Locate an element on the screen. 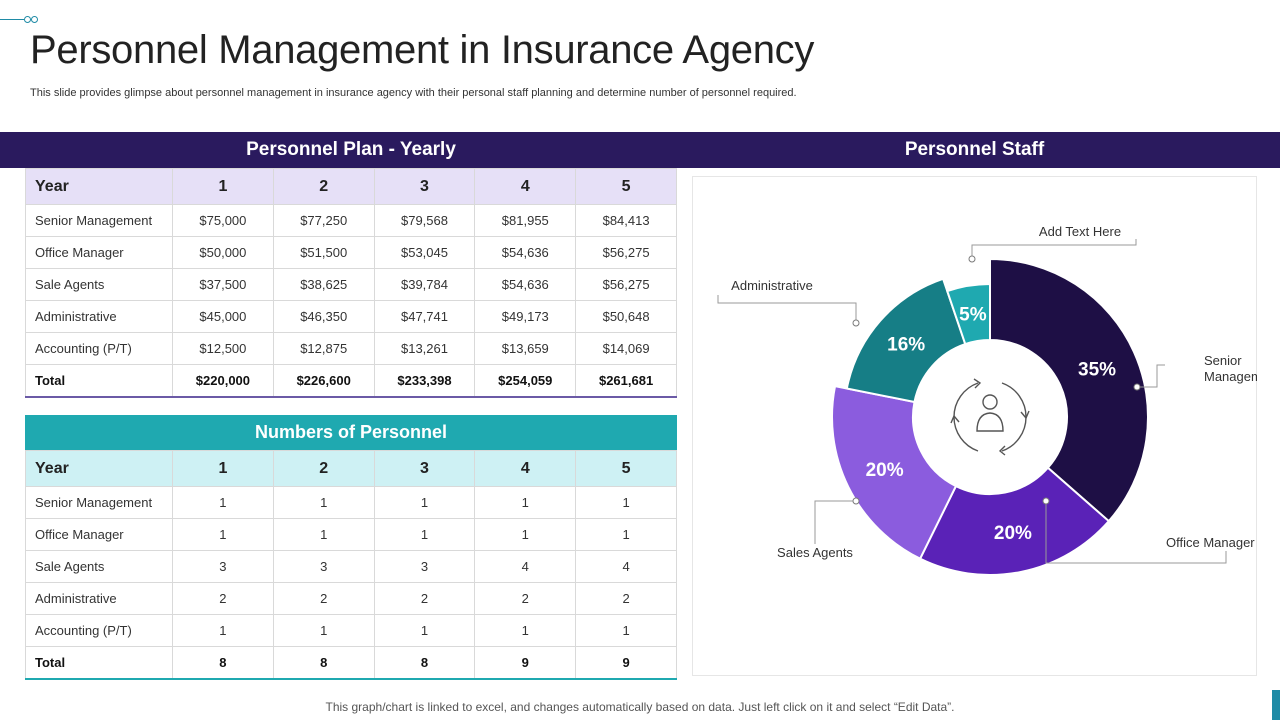  decorative-line is located at coordinates (12, 19).